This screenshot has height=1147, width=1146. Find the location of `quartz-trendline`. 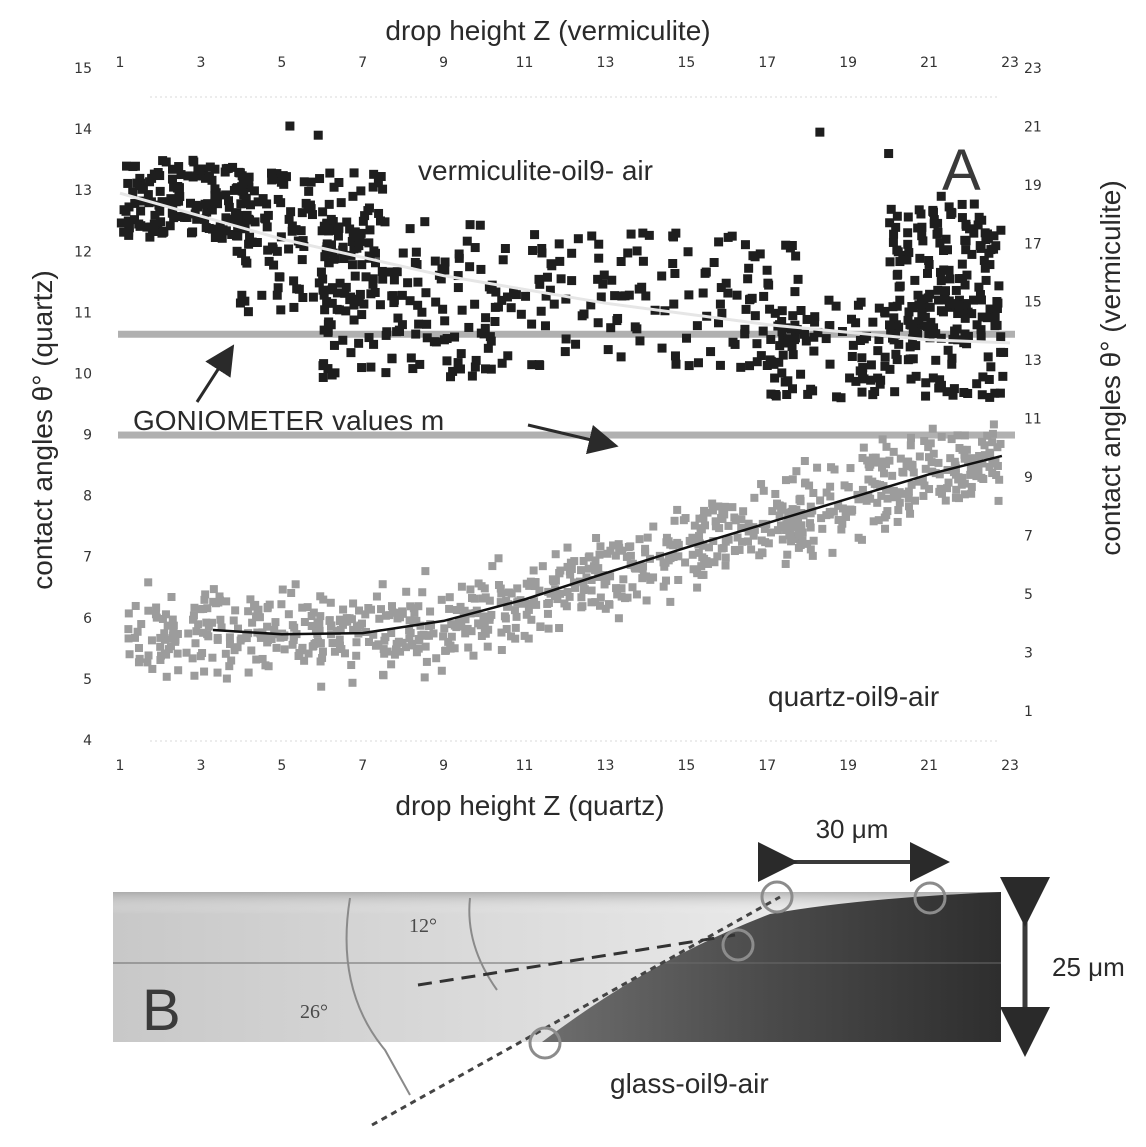

quartz-trendline is located at coordinates (607, 545).